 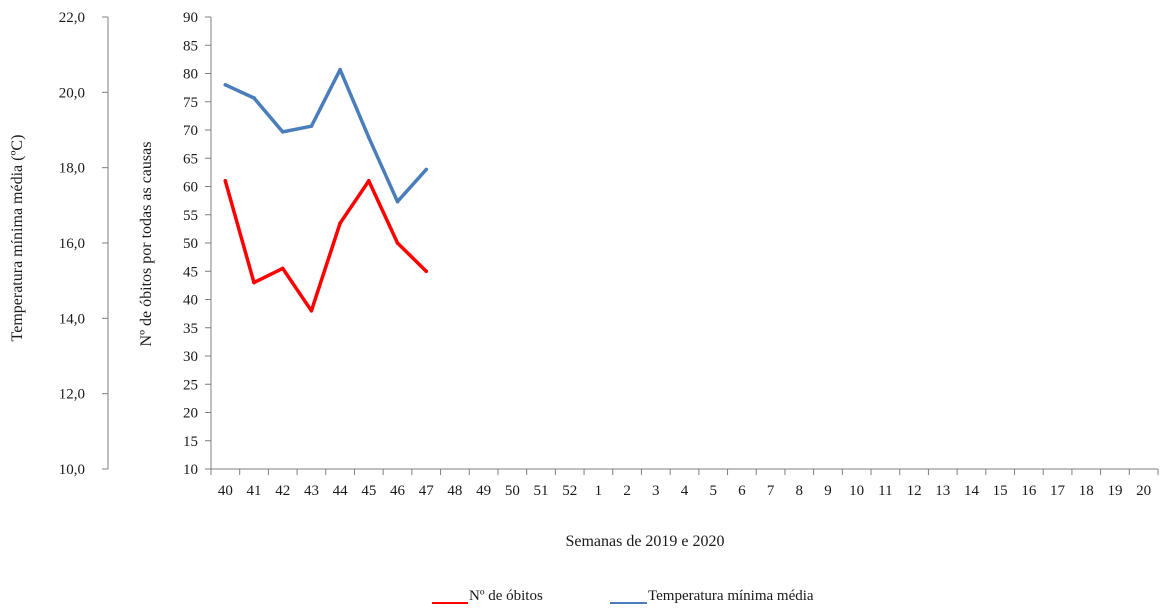 I want to click on right-tick-label: 90, so click(x=190, y=18).